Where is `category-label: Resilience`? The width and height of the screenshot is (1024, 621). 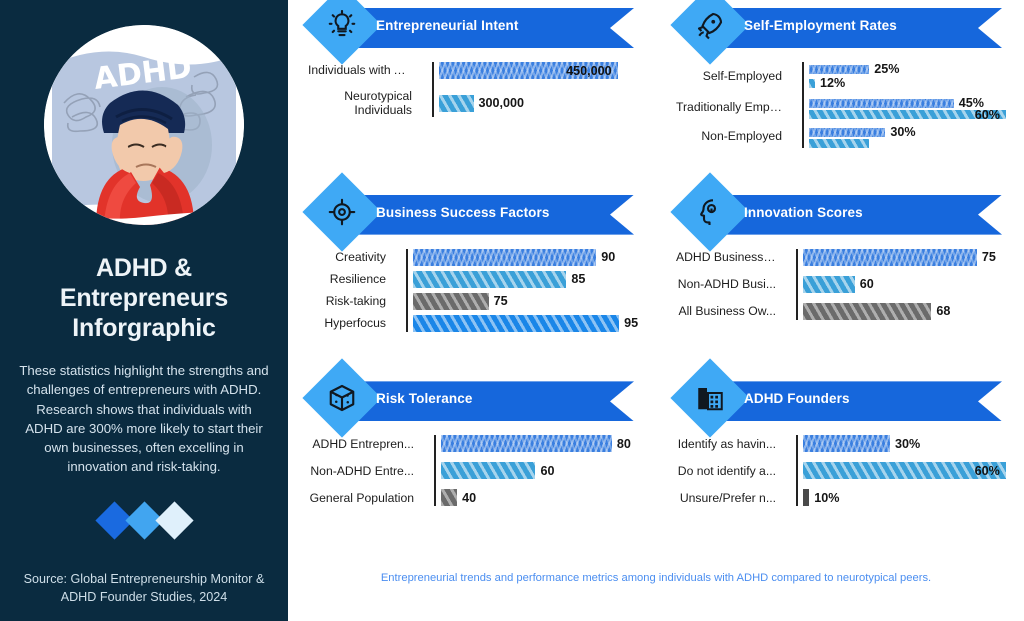
category-label: Resilience is located at coordinates (357, 279).